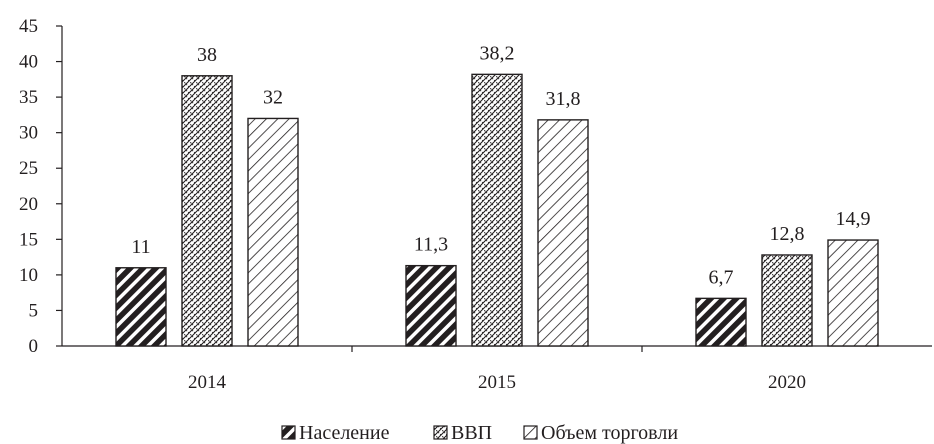 Image resolution: width=934 pixels, height=444 pixels. I want to click on x-tick-label: 2020, so click(787, 382).